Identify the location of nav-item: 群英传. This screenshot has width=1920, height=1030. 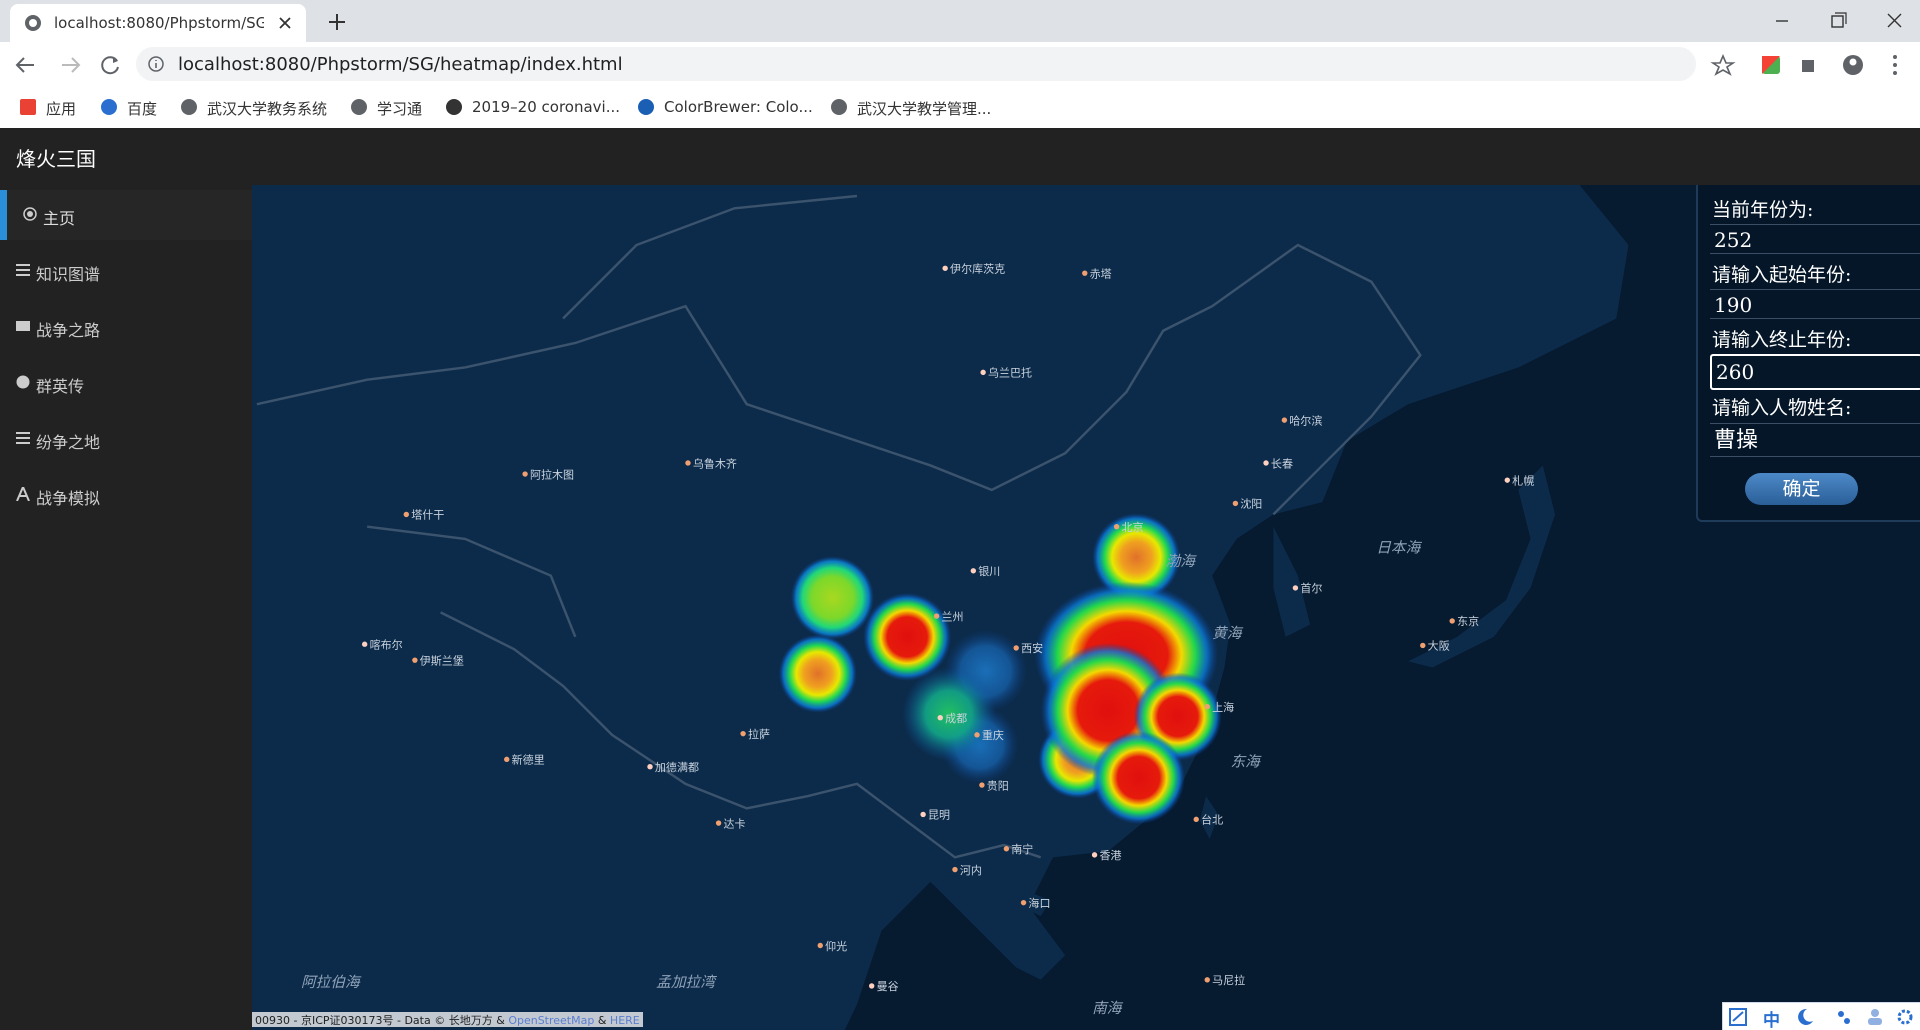
(126, 383).